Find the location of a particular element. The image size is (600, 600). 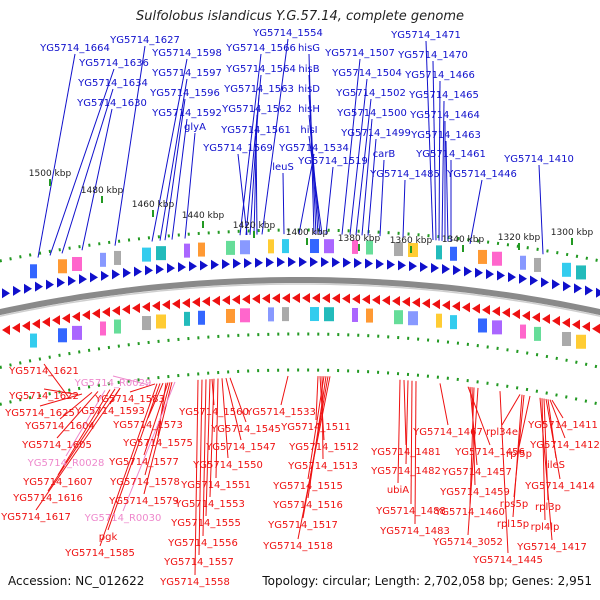

reverse-gene-label: YG5714_1616 is located at coordinates (47, 498).